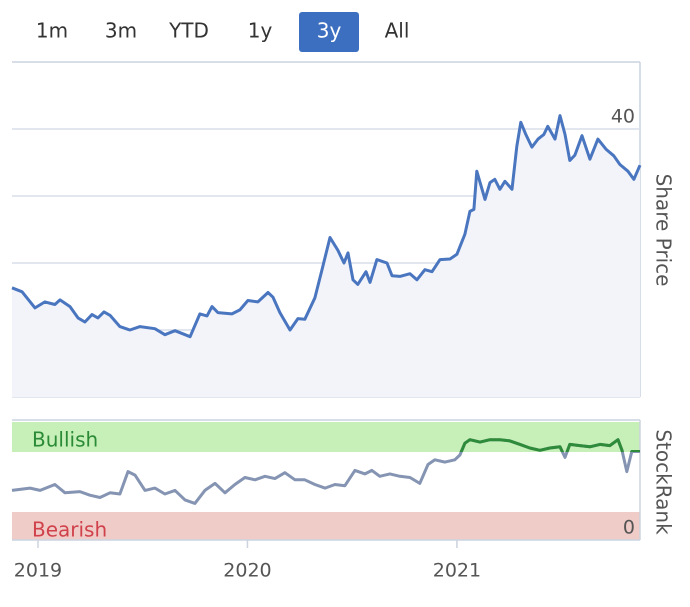 Image resolution: width=690 pixels, height=607 pixels. I want to click on range-button: All, so click(397, 31).